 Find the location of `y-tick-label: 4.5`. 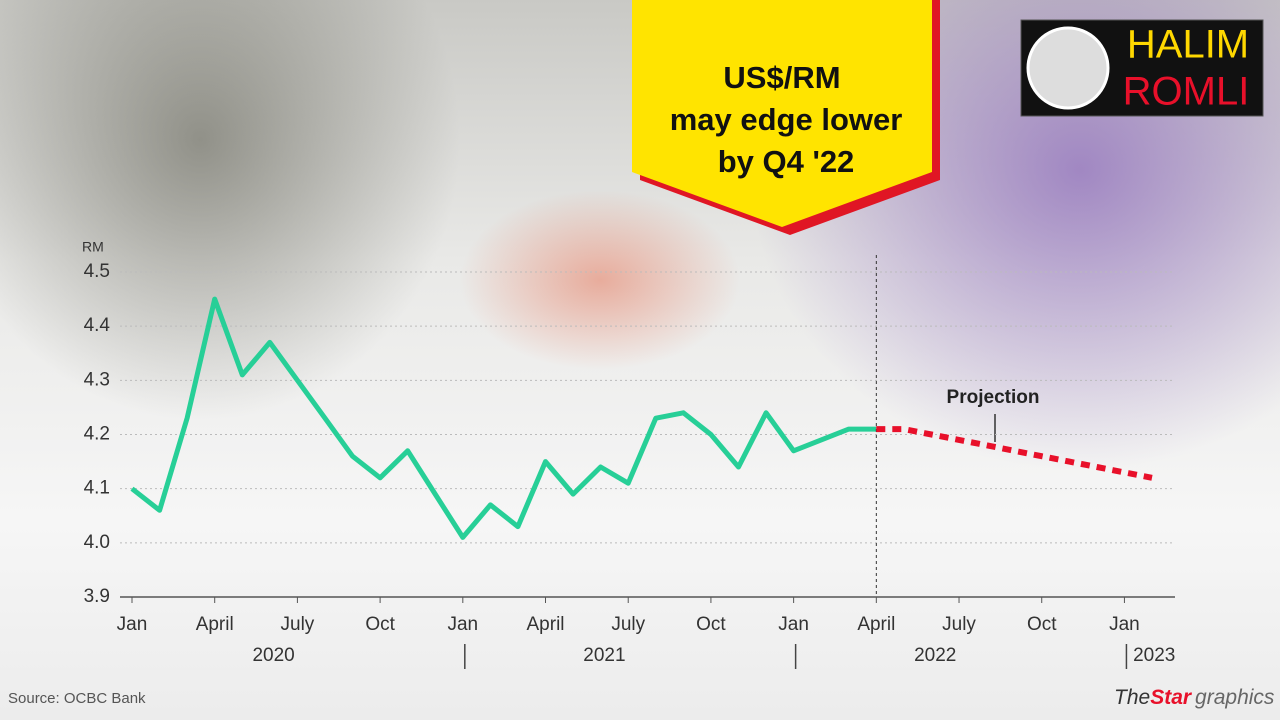

y-tick-label: 4.5 is located at coordinates (97, 271).